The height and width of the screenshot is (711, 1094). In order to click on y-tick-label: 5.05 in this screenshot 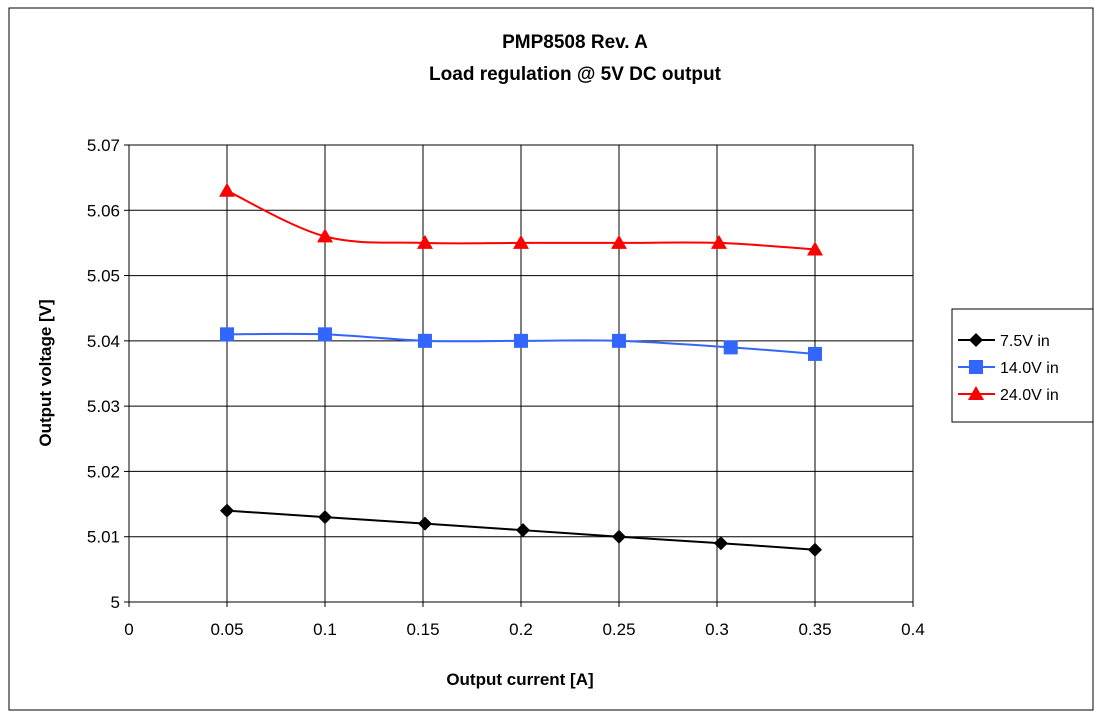, I will do `click(103, 276)`.